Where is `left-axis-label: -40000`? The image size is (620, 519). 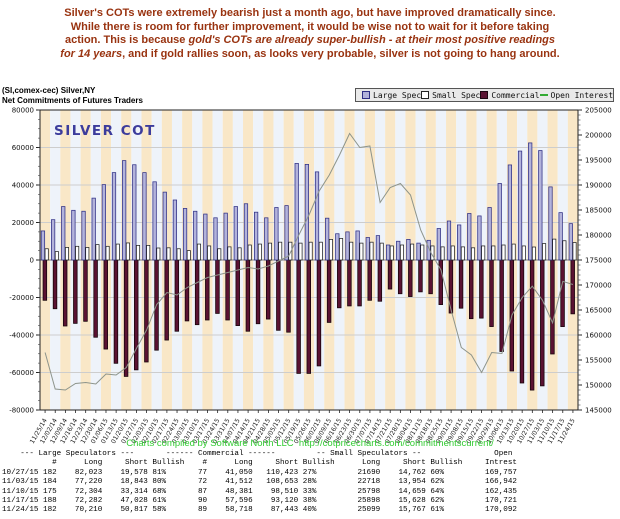
left-axis-label: -40000 is located at coordinates (21, 336).